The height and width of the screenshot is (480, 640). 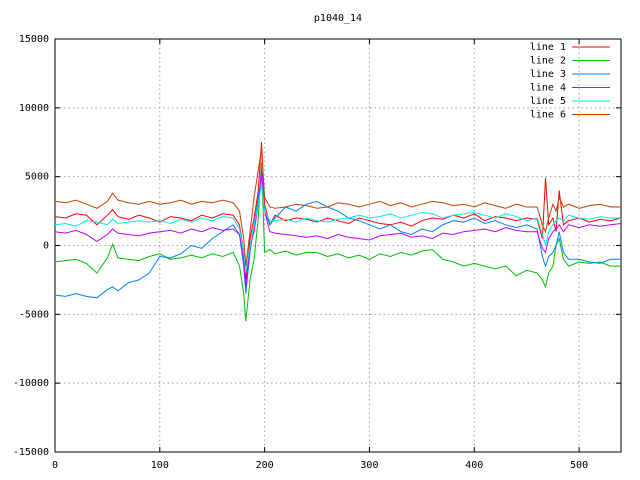 What do you see at coordinates (548, 115) in the screenshot?
I see `legend-label: line 6` at bounding box center [548, 115].